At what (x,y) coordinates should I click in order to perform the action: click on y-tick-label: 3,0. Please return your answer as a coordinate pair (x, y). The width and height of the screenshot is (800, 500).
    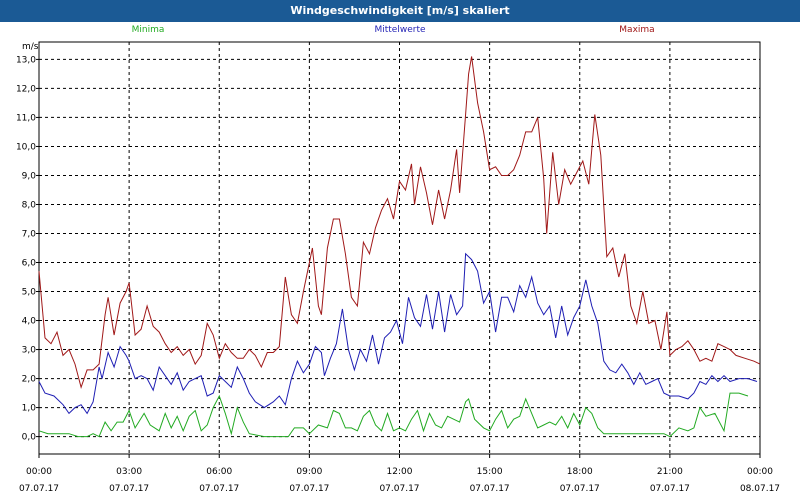
    Looking at the image, I should click on (29, 351).